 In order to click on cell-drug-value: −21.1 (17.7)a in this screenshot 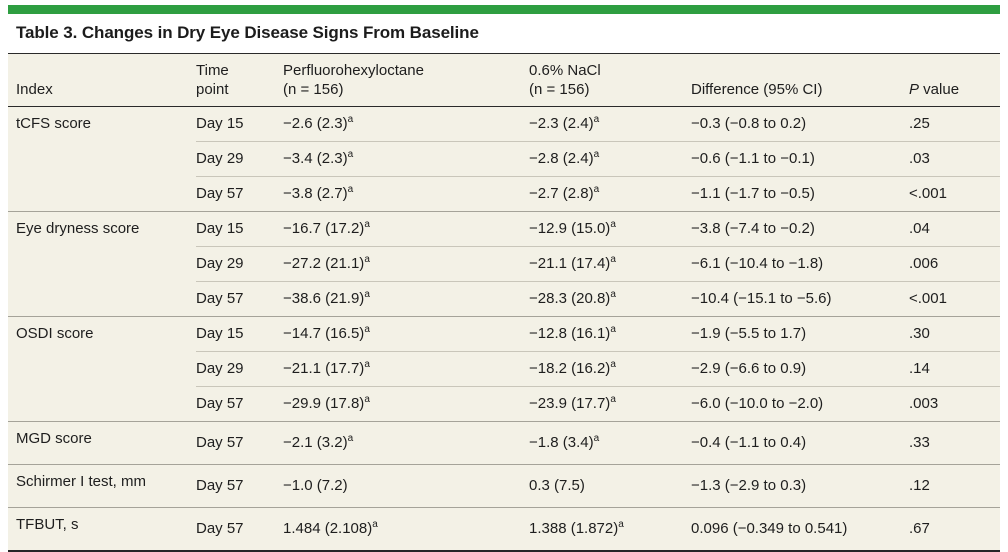, I will do `click(406, 369)`.